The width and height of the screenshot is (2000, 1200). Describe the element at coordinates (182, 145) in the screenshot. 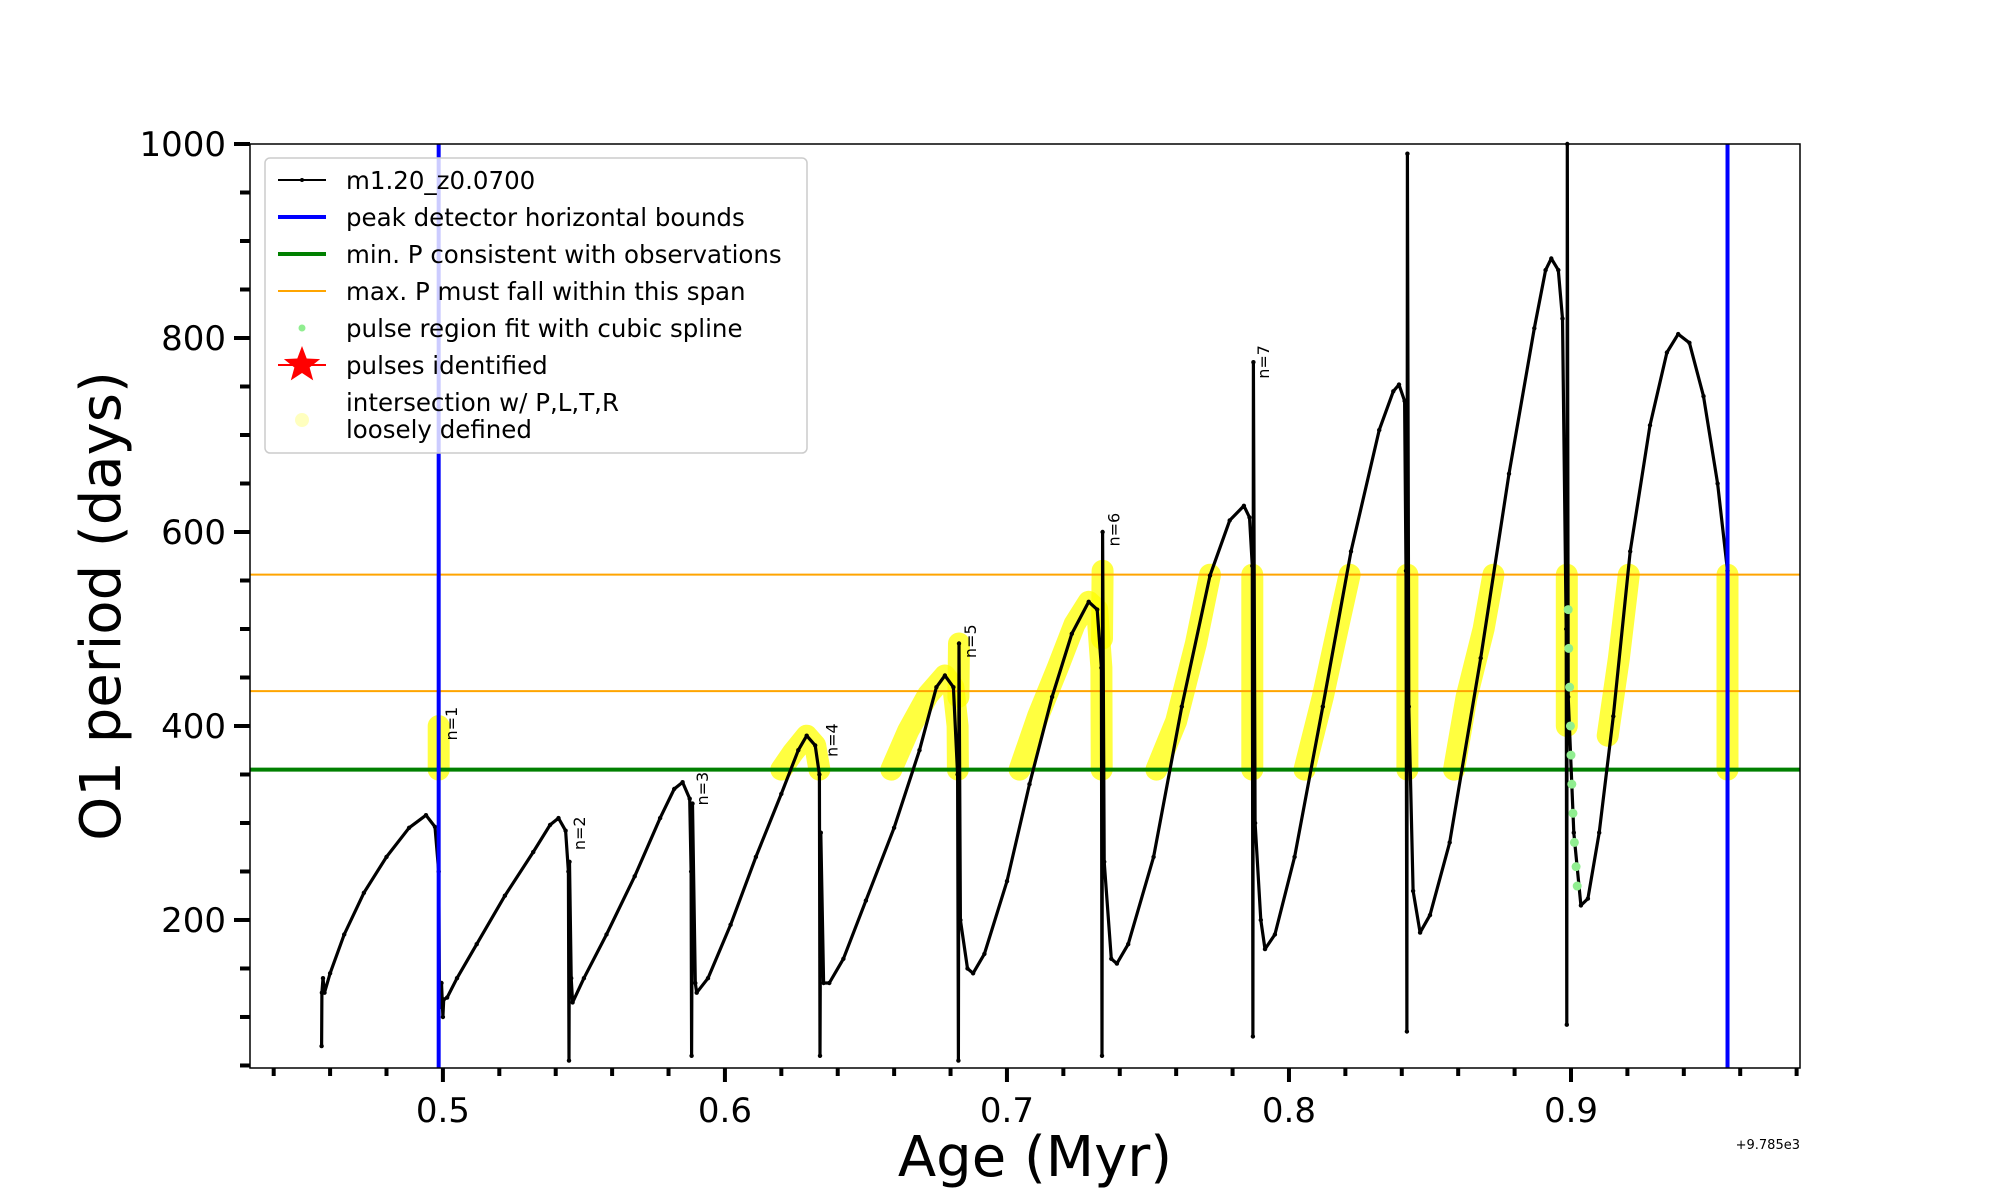

I see `y-tick-label: 1000` at that location.